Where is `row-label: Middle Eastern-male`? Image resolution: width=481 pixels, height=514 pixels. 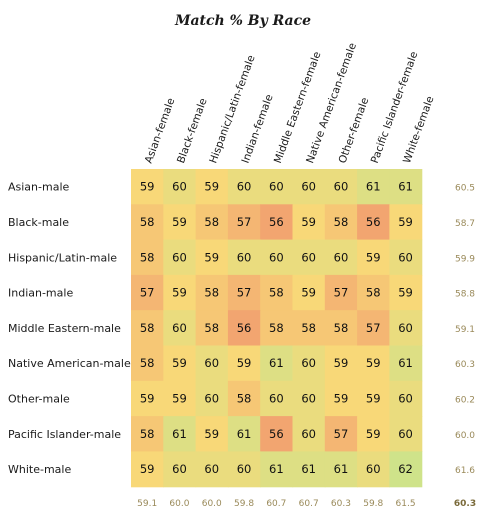
row-label: Middle Eastern-male is located at coordinates (64, 328).